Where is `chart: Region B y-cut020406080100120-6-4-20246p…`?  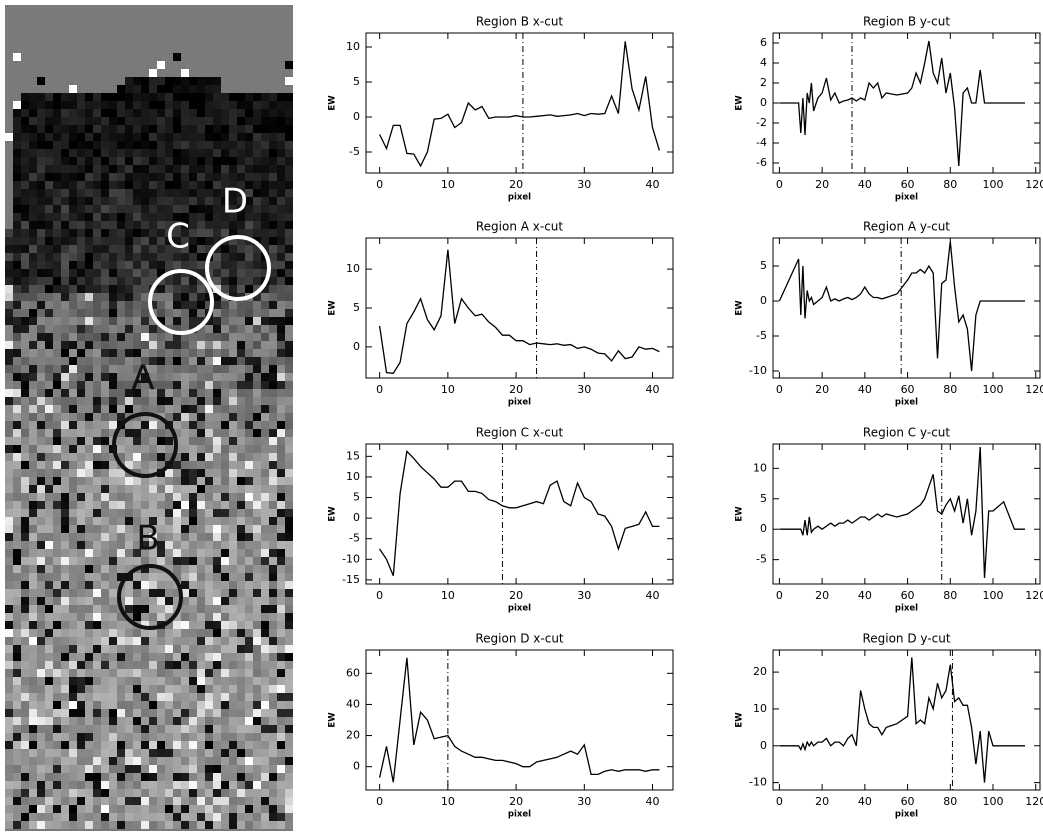 chart: Region B y-cut020406080100120-6-4-20246p… is located at coordinates (889, 109).